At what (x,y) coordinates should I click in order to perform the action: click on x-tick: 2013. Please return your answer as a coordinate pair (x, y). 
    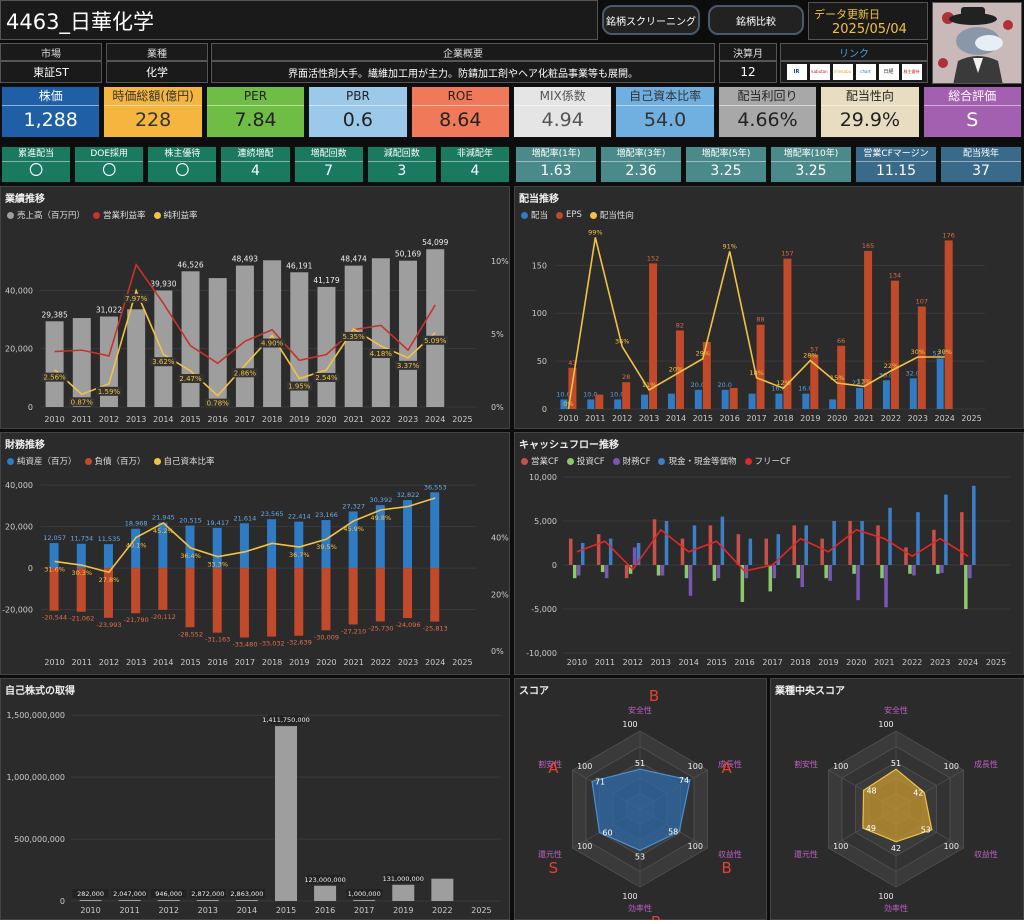
    Looking at the image, I should click on (661, 662).